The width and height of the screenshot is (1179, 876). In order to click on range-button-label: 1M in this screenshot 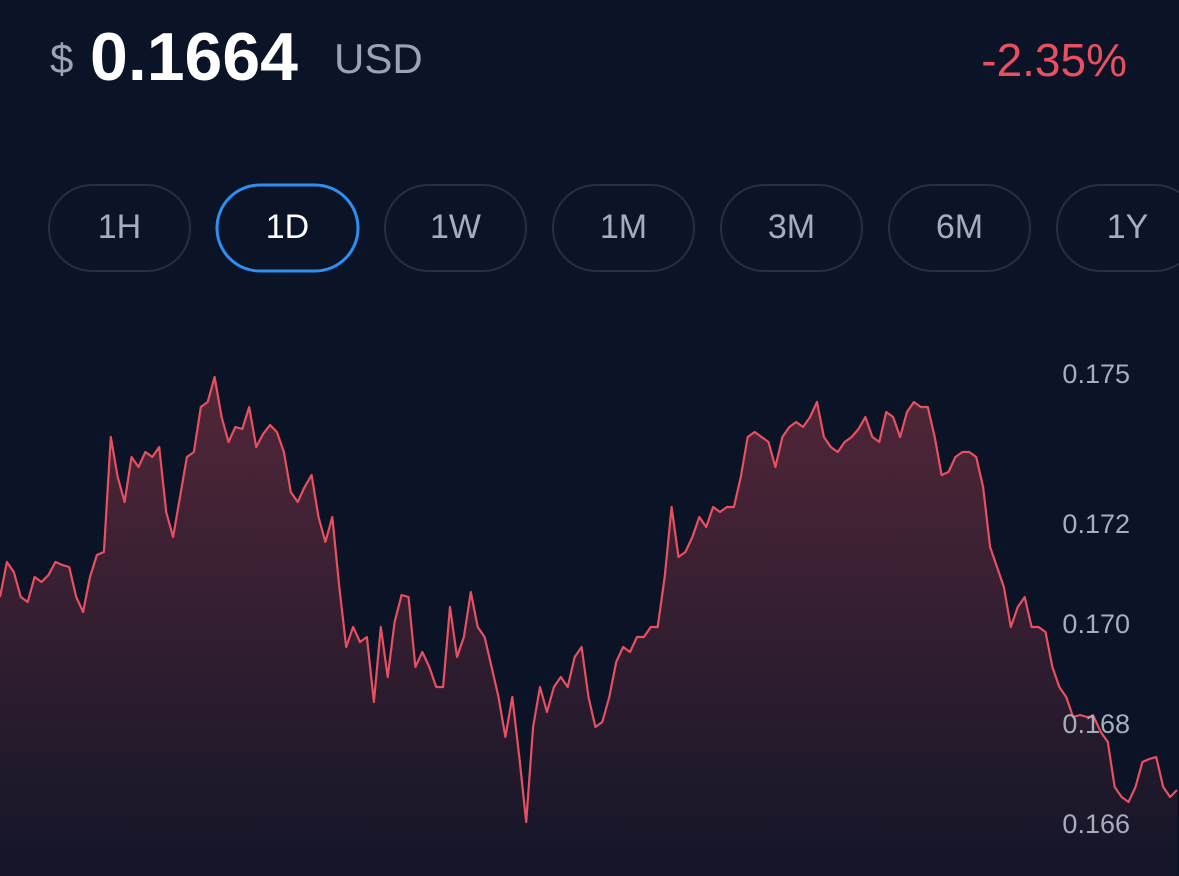, I will do `click(623, 227)`.